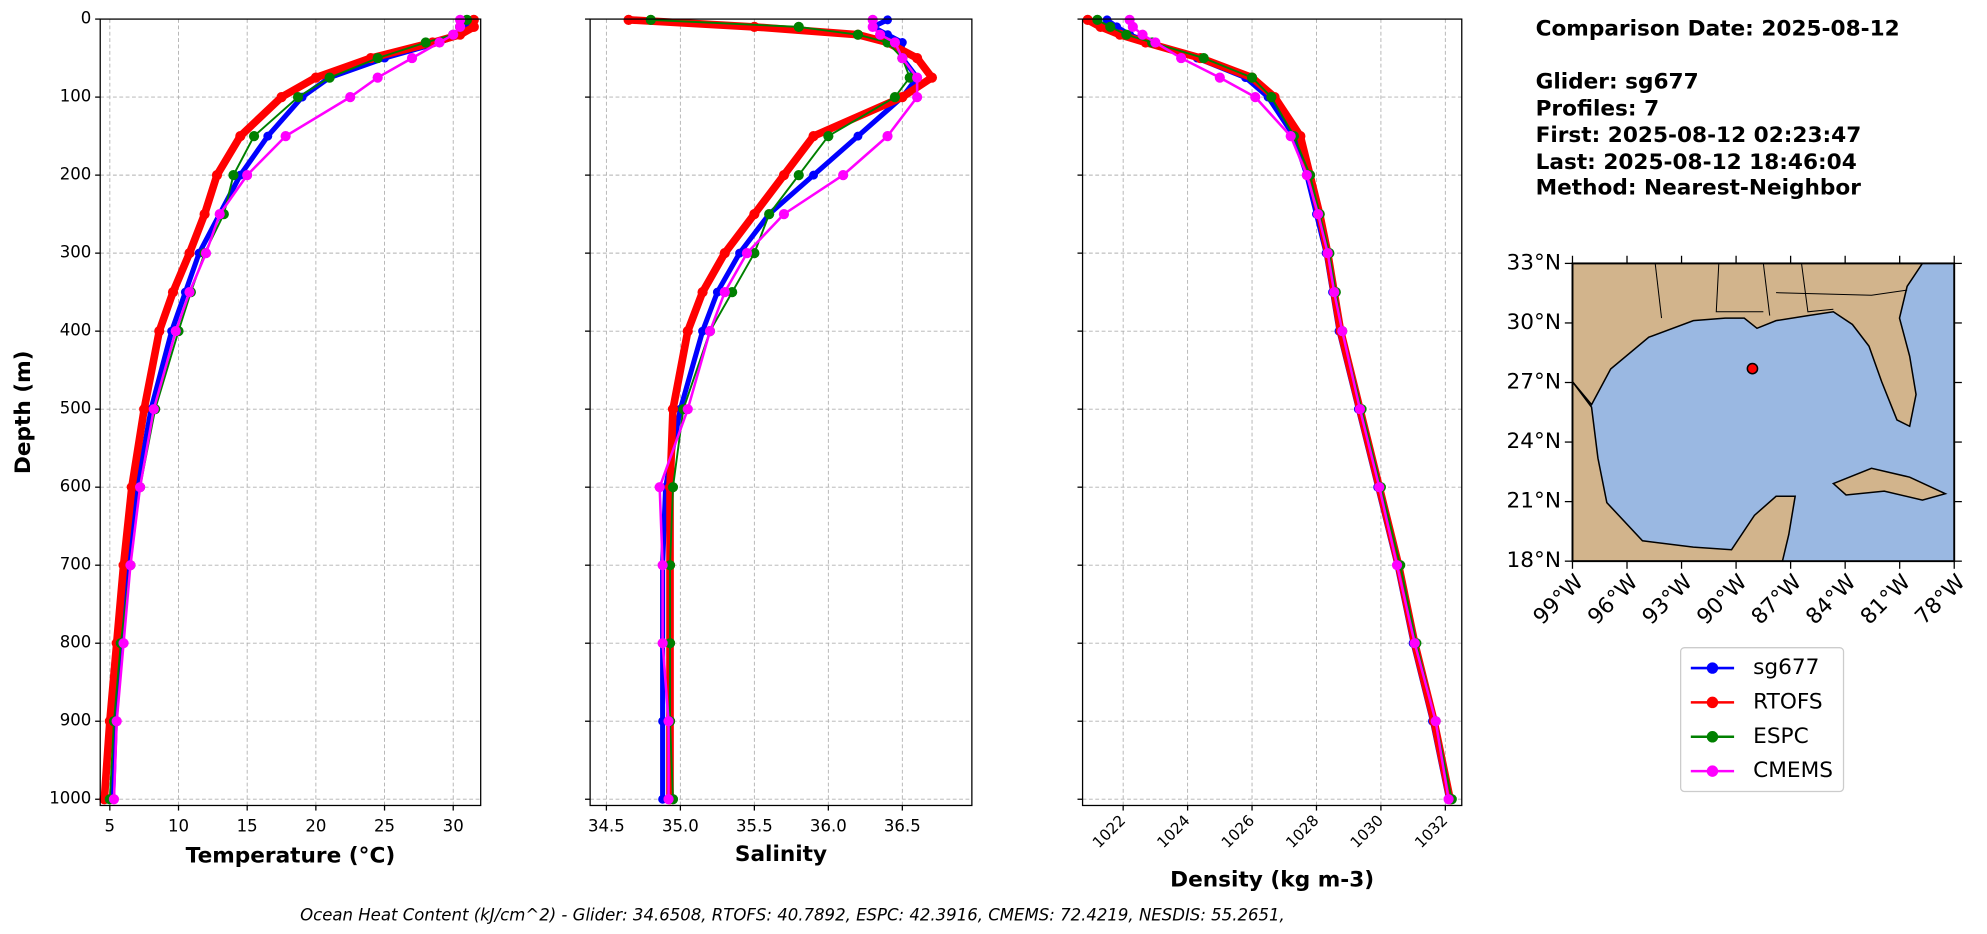 This screenshot has height=934, width=1987. Describe the element at coordinates (780, 409) in the screenshot. I see `plot-area` at that location.